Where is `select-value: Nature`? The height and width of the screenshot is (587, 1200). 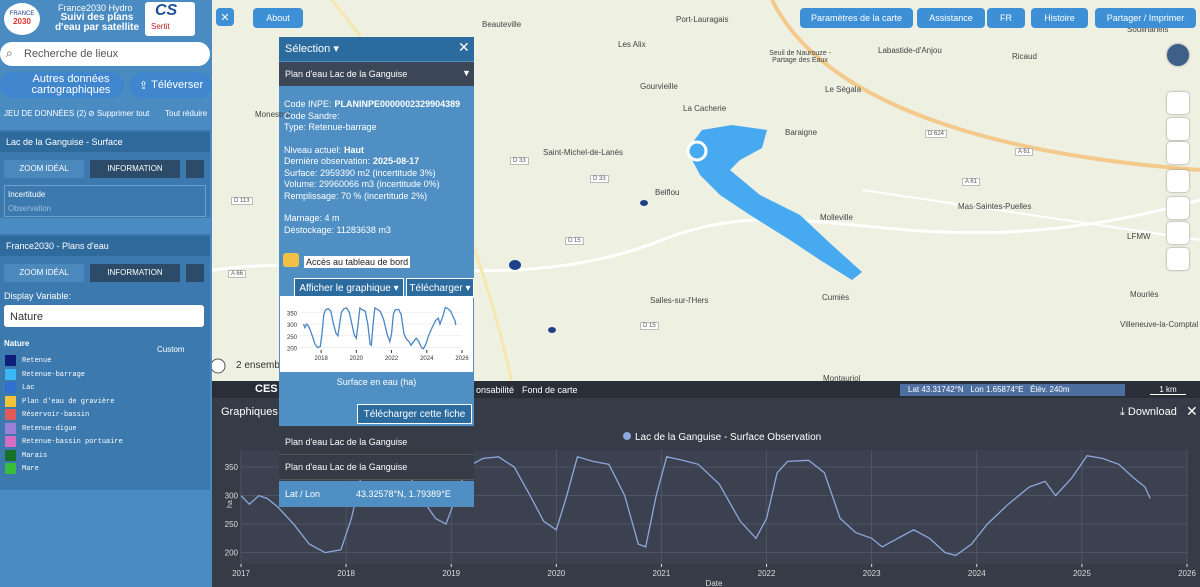 select-value: Nature is located at coordinates (27, 317).